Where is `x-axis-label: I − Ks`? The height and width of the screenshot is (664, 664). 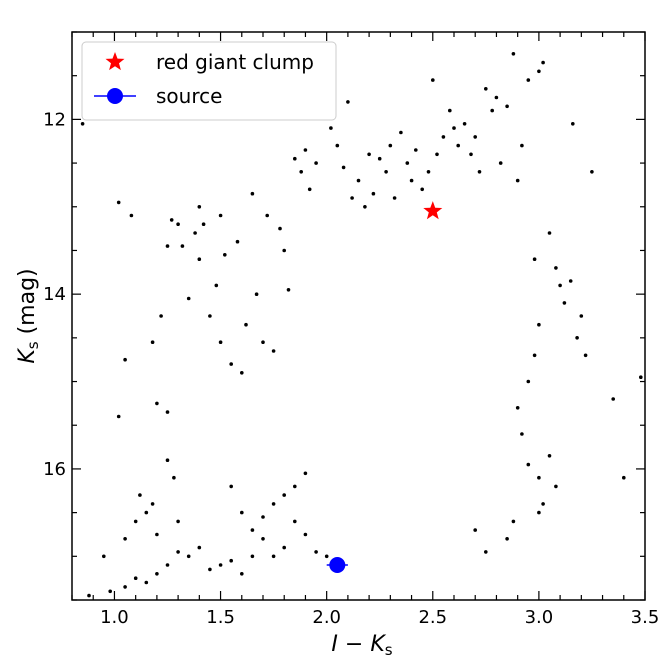 x-axis-label: I − Ks is located at coordinates (361, 645).